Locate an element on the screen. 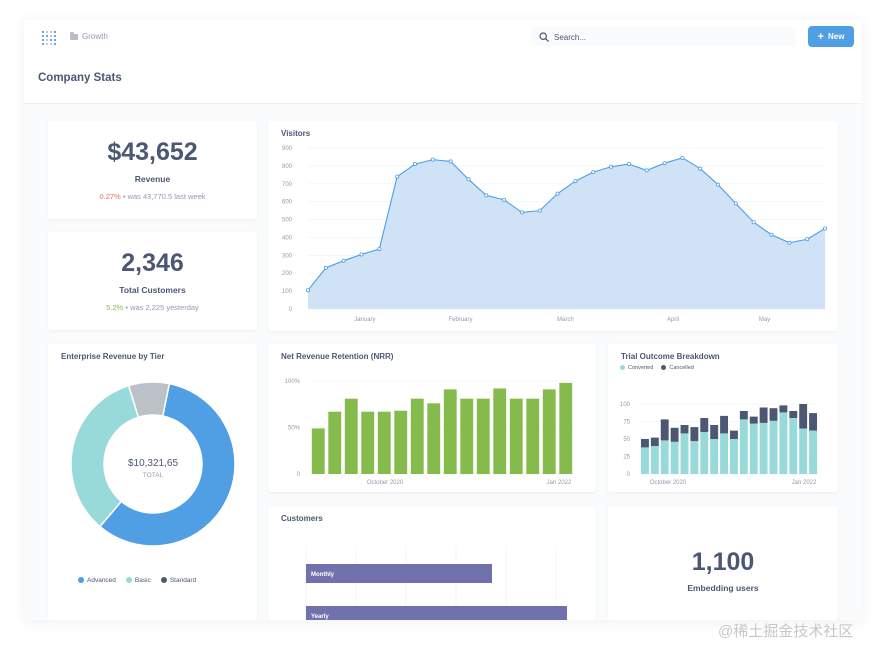 This screenshot has height=647, width=887. customers-change: 5.2% is located at coordinates (115, 307).